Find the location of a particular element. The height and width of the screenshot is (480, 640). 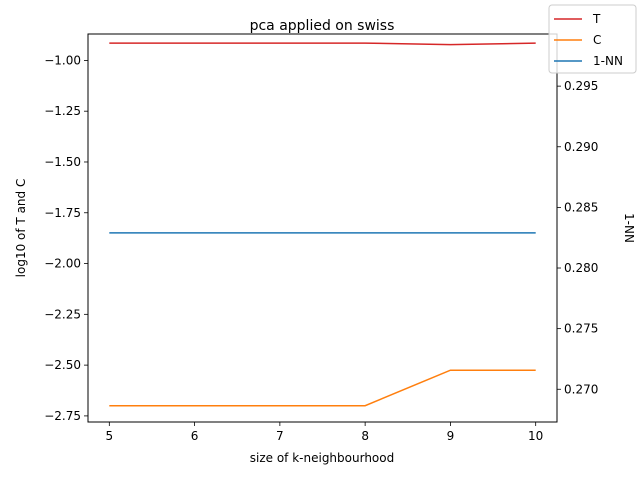

left-tick-label: −1.25 is located at coordinates (62, 111).